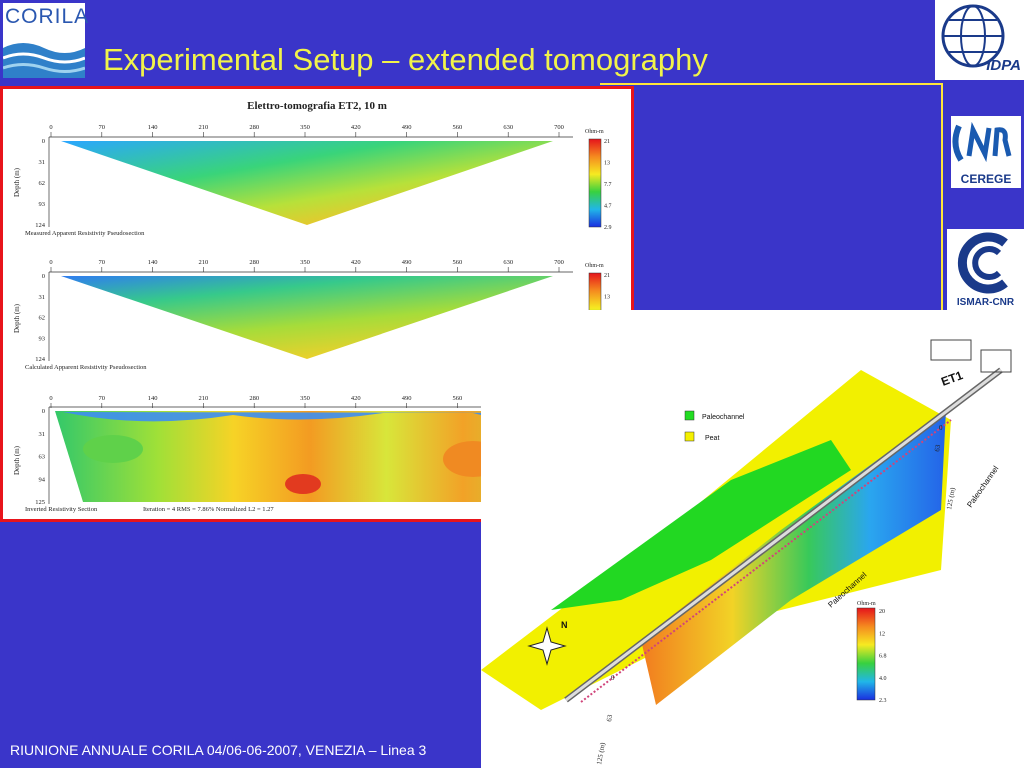 This screenshot has height=768, width=1024. Describe the element at coordinates (608, 228) in the screenshot. I see `scale-label: 2.9` at that location.